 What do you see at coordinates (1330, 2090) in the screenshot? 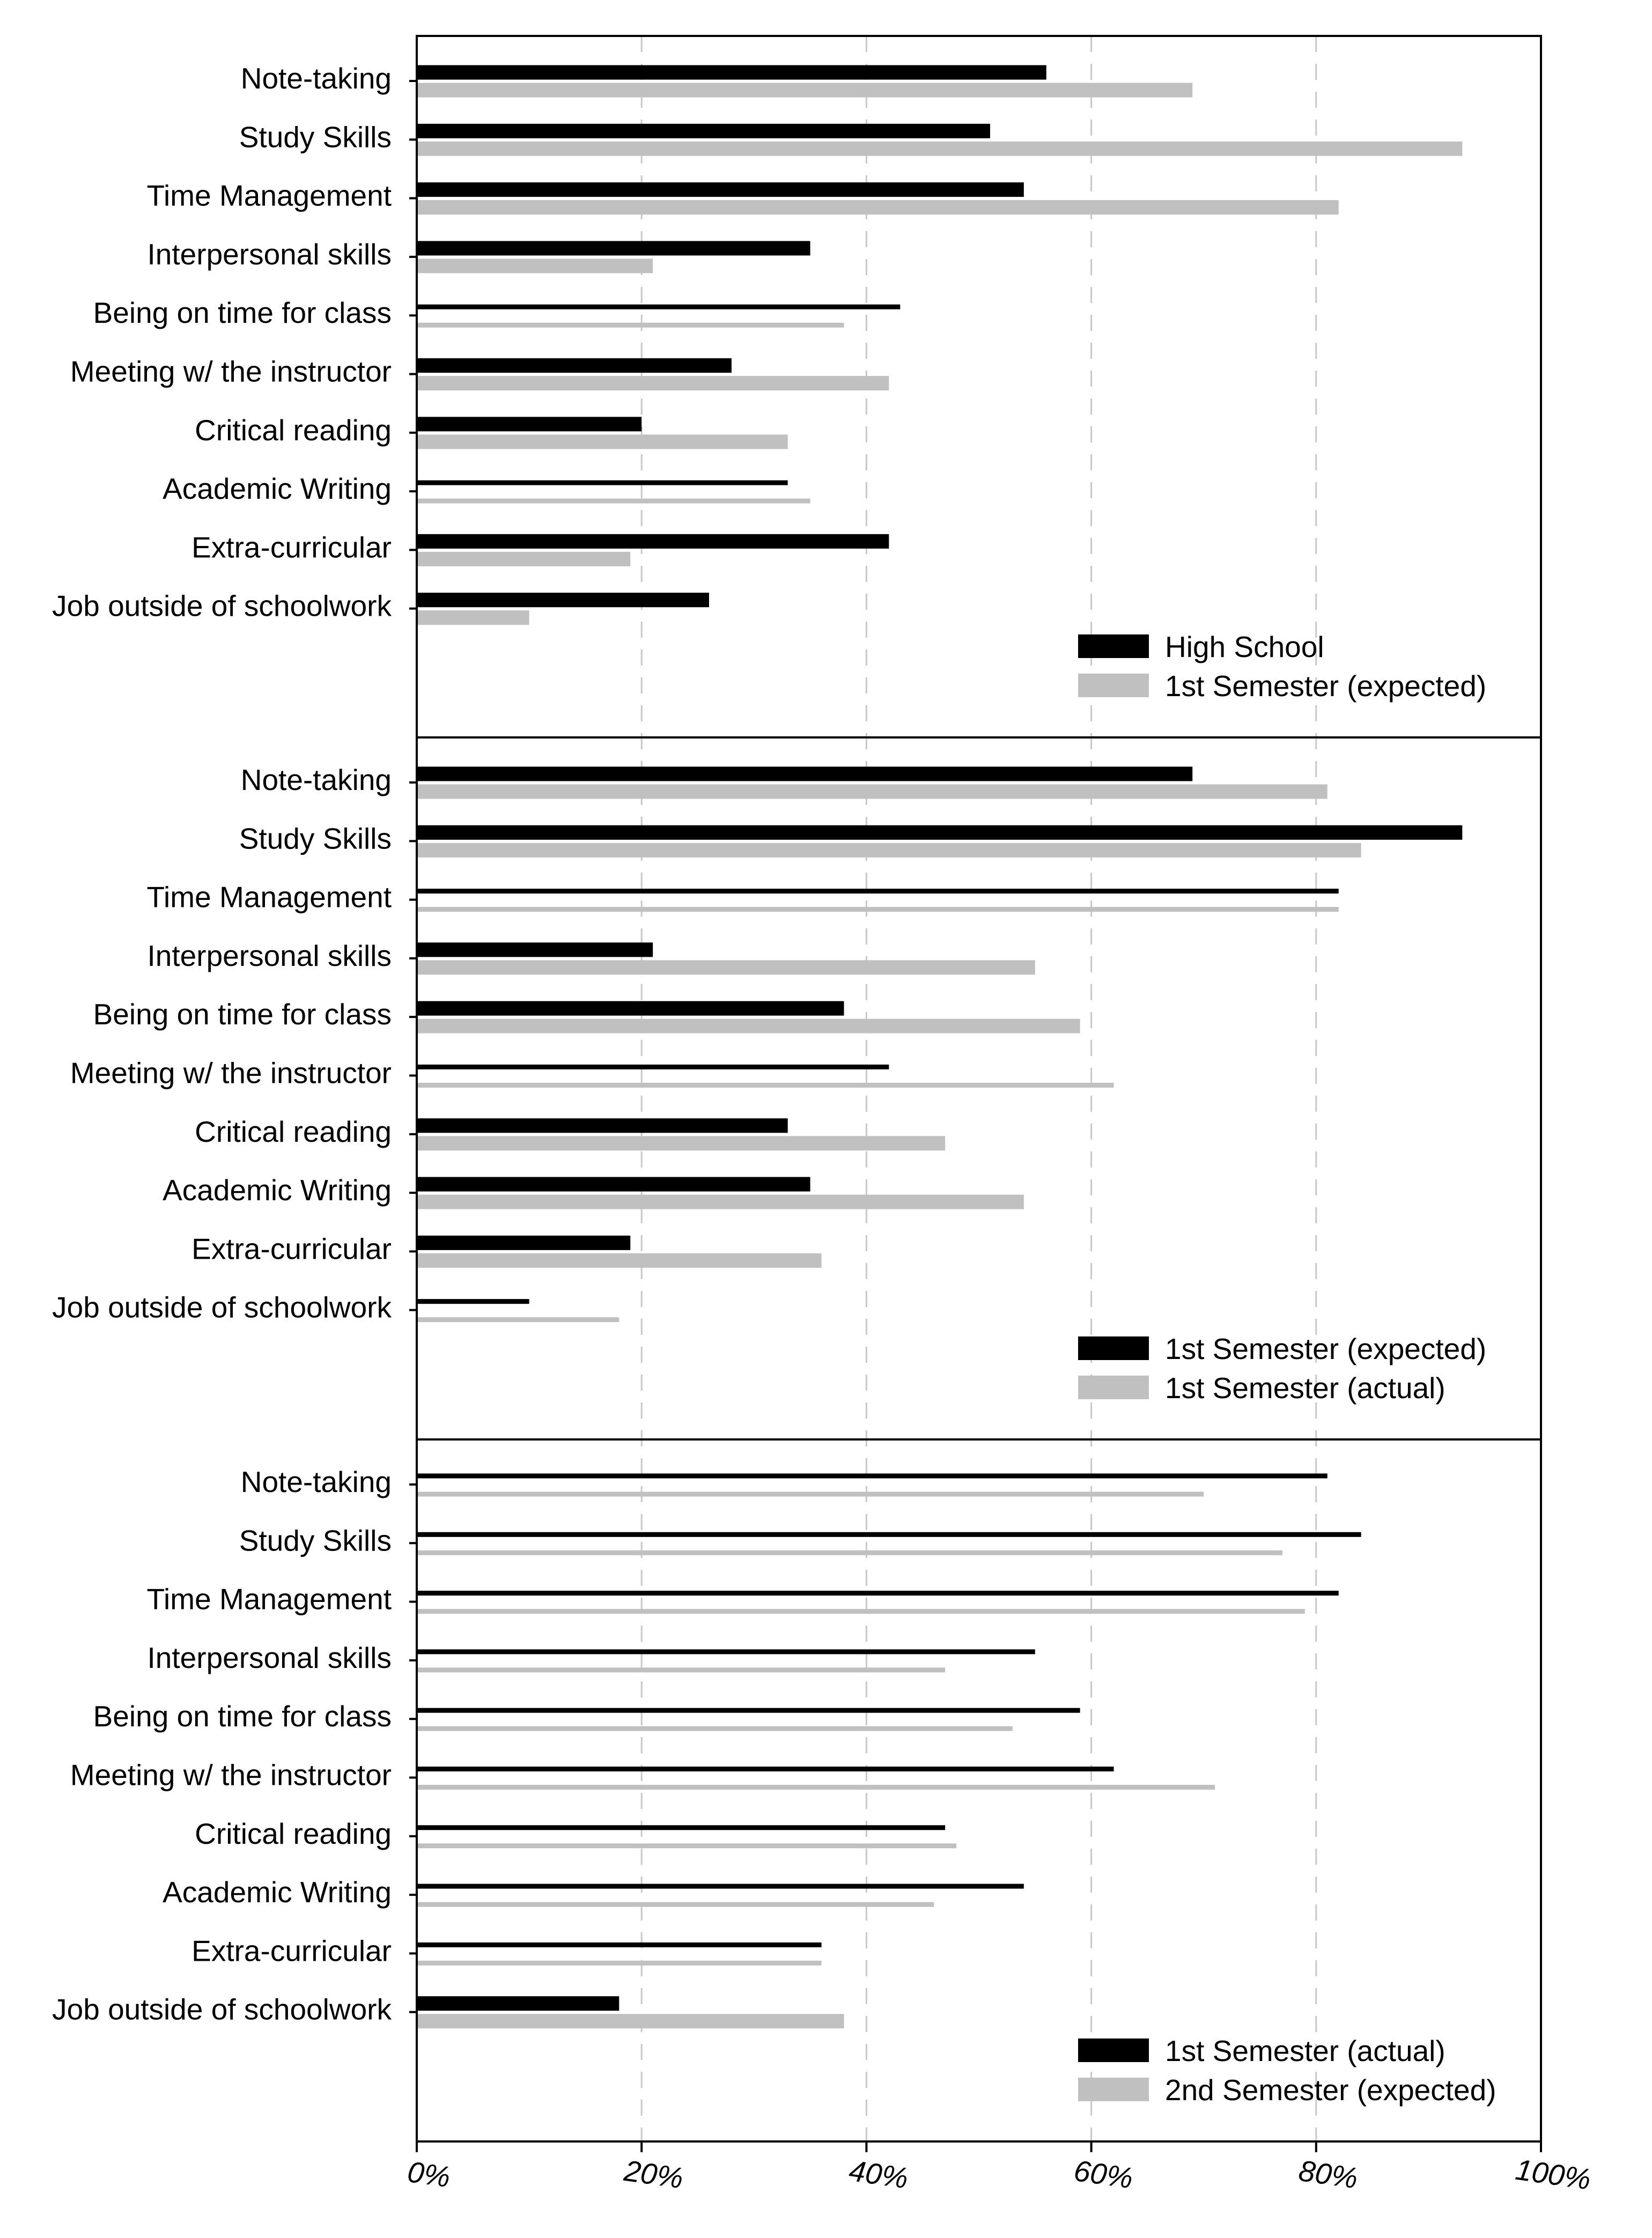
I see `legend-label: 2nd Semester (expected)` at bounding box center [1330, 2090].